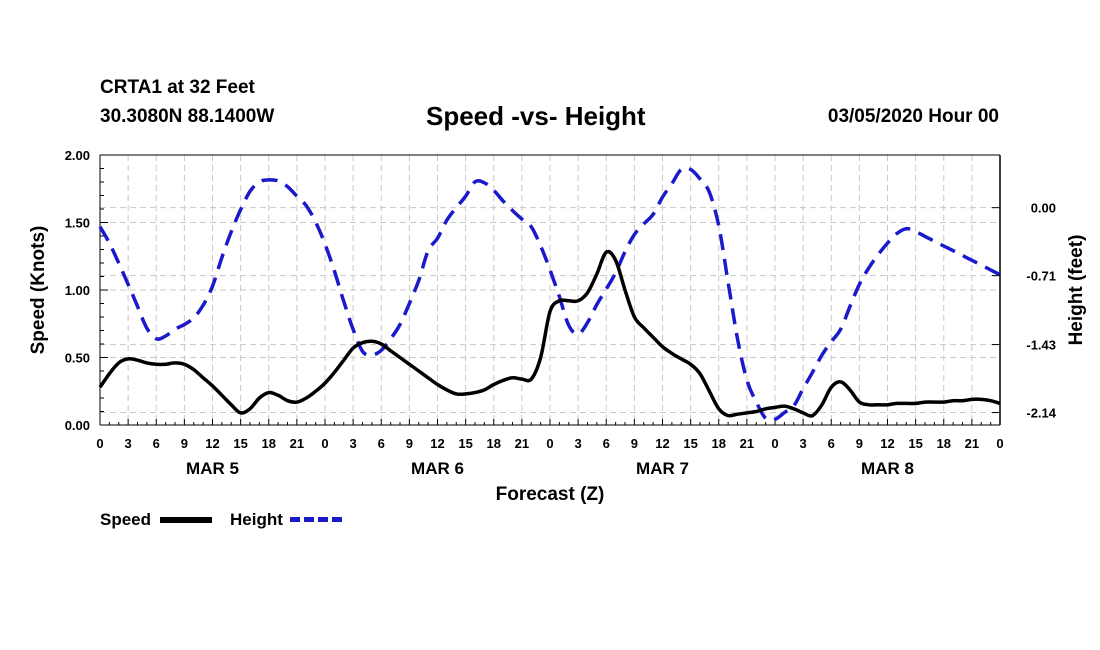 This screenshot has width=1100, height=650. Describe the element at coordinates (77, 358) in the screenshot. I see `y-left-tick-label: 0.50` at that location.